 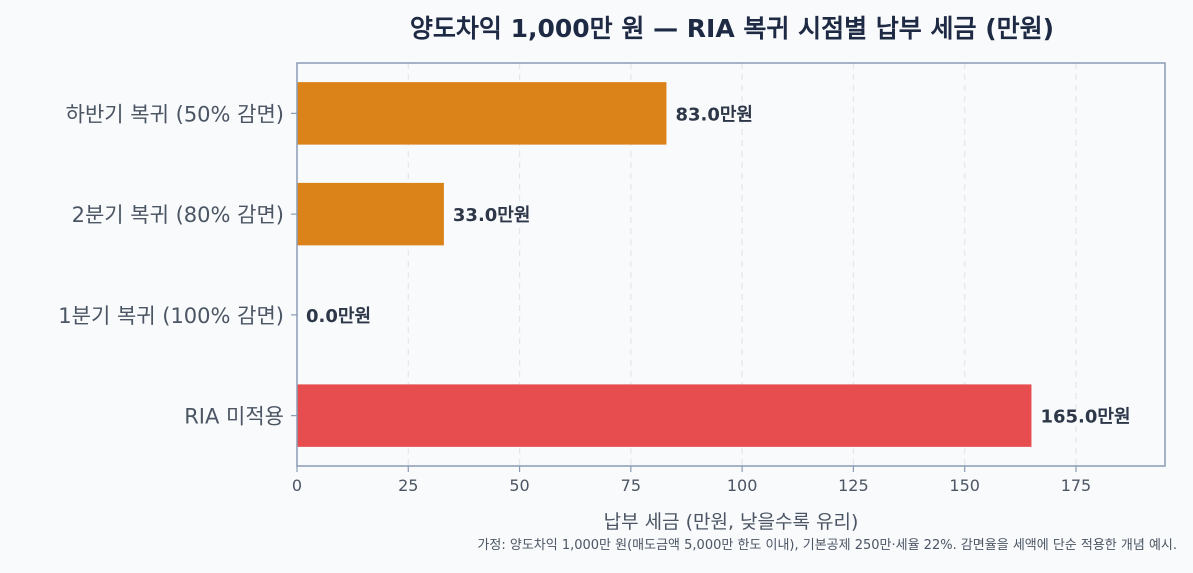 I want to click on x-axis-ticks: 0 25 50 75 100 125 150 175, so click(x=691, y=480).